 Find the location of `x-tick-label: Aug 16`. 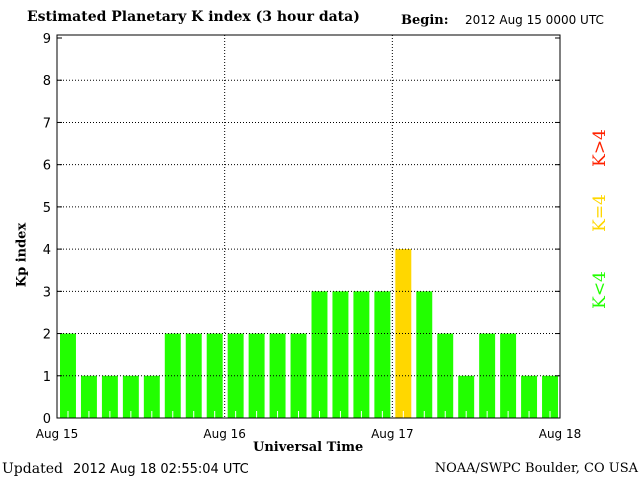

x-tick-label: Aug 16 is located at coordinates (224, 434).